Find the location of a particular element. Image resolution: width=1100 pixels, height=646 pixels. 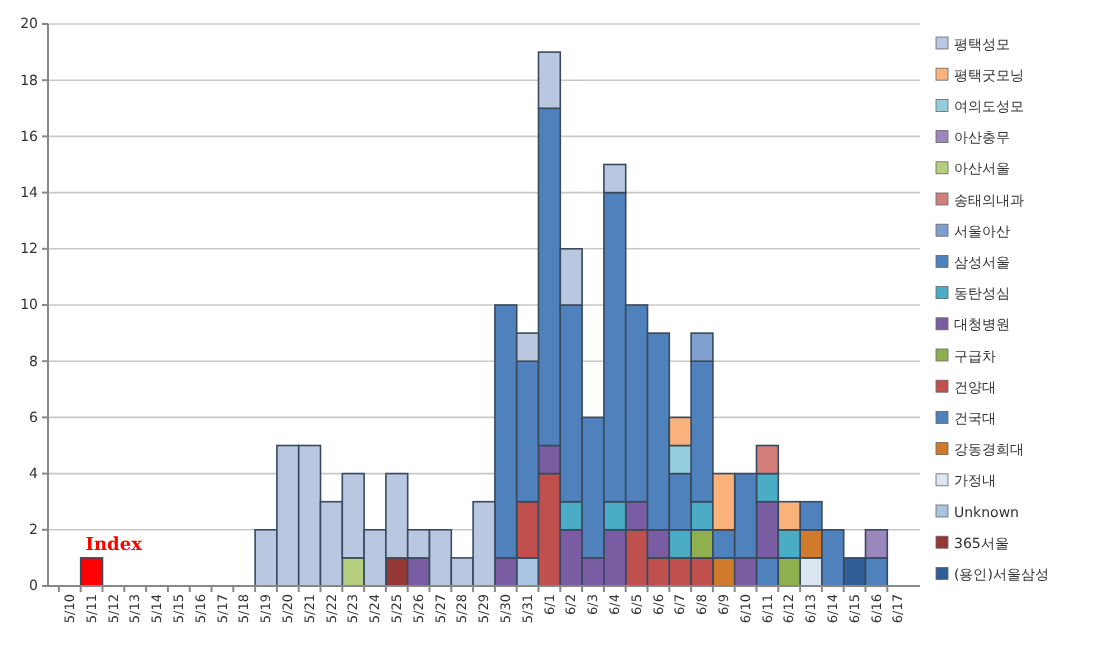

annotation: Index is located at coordinates (114, 545).